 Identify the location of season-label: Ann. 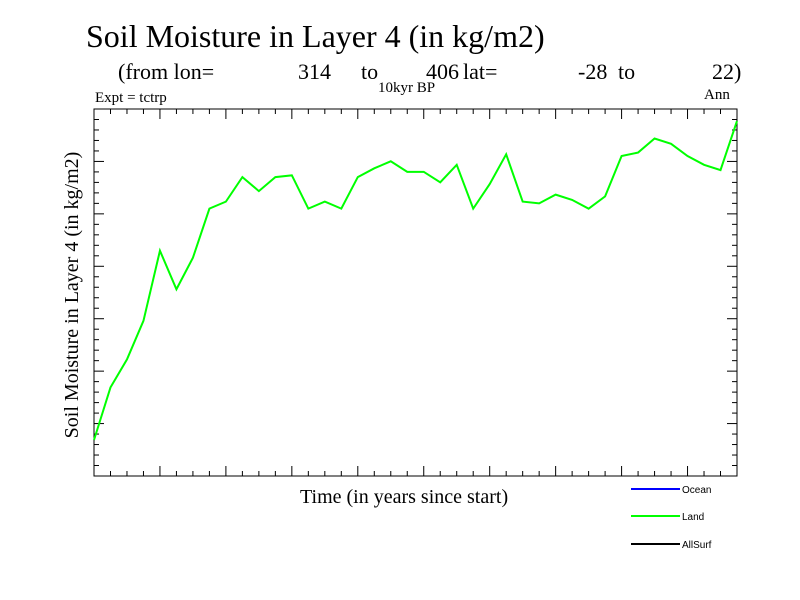
(717, 95).